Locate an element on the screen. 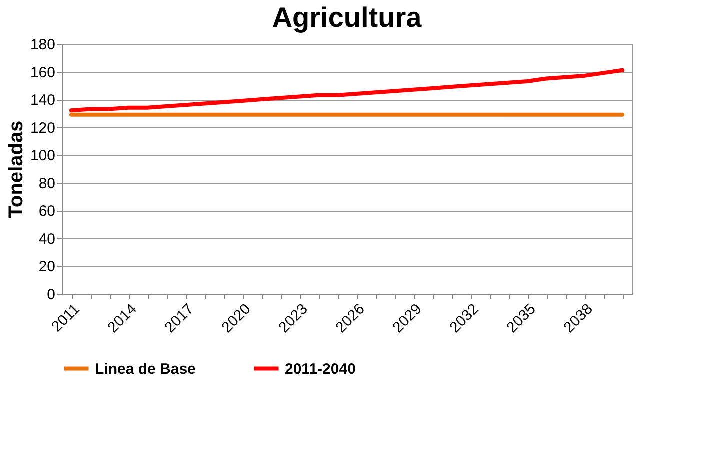  y-tick-label: 120 is located at coordinates (43, 128).